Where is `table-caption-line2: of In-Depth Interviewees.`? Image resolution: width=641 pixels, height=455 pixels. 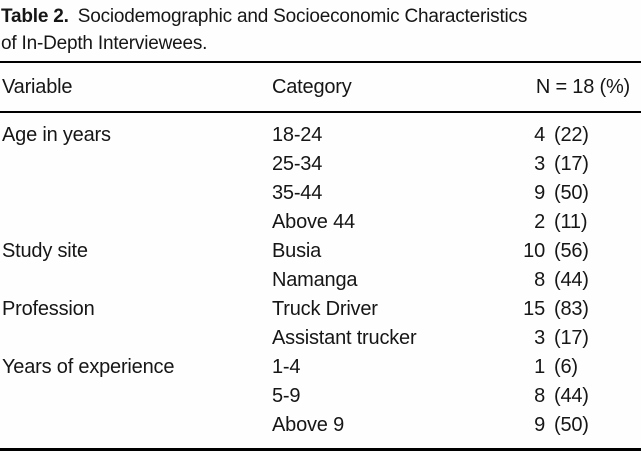 table-caption-line2: of In-Depth Interviewees. is located at coordinates (104, 43).